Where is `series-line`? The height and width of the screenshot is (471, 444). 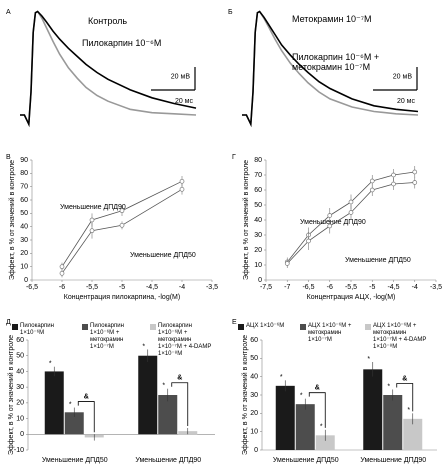 series-line is located at coordinates (122, 223).